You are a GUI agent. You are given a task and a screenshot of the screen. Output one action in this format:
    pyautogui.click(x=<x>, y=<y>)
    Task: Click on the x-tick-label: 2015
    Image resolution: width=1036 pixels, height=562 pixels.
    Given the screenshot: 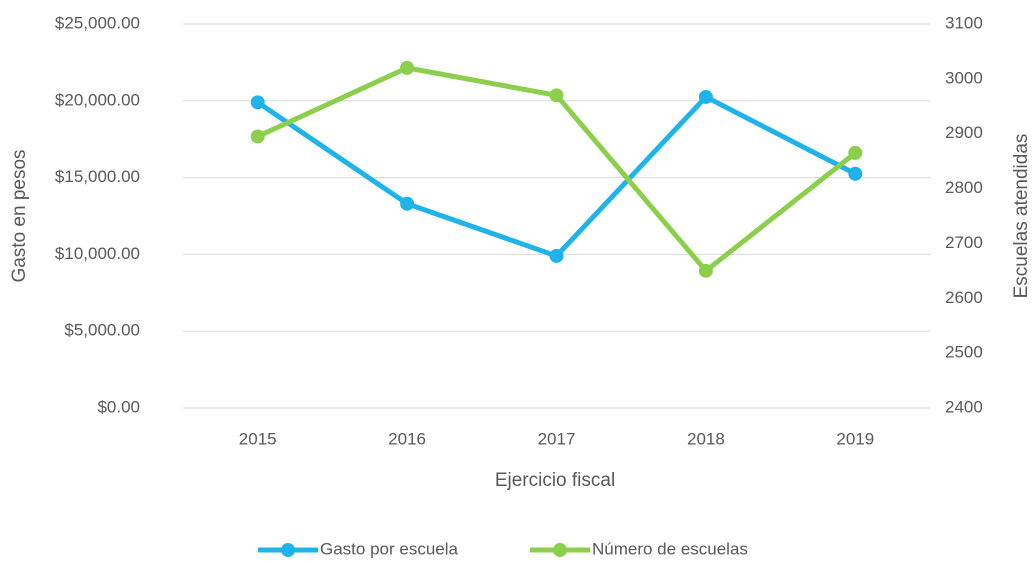 What is the action you would take?
    pyautogui.click(x=258, y=438)
    